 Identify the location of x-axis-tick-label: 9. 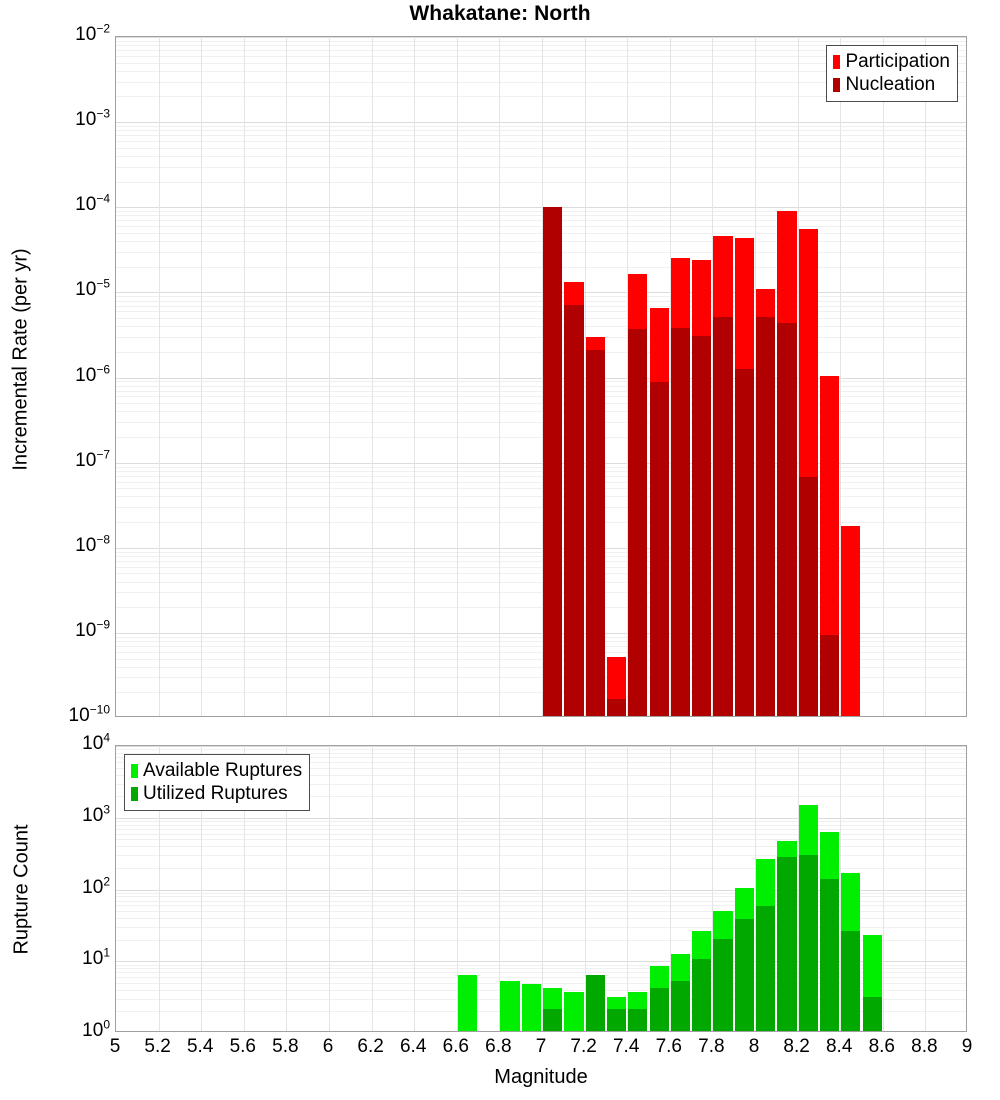
(967, 1046).